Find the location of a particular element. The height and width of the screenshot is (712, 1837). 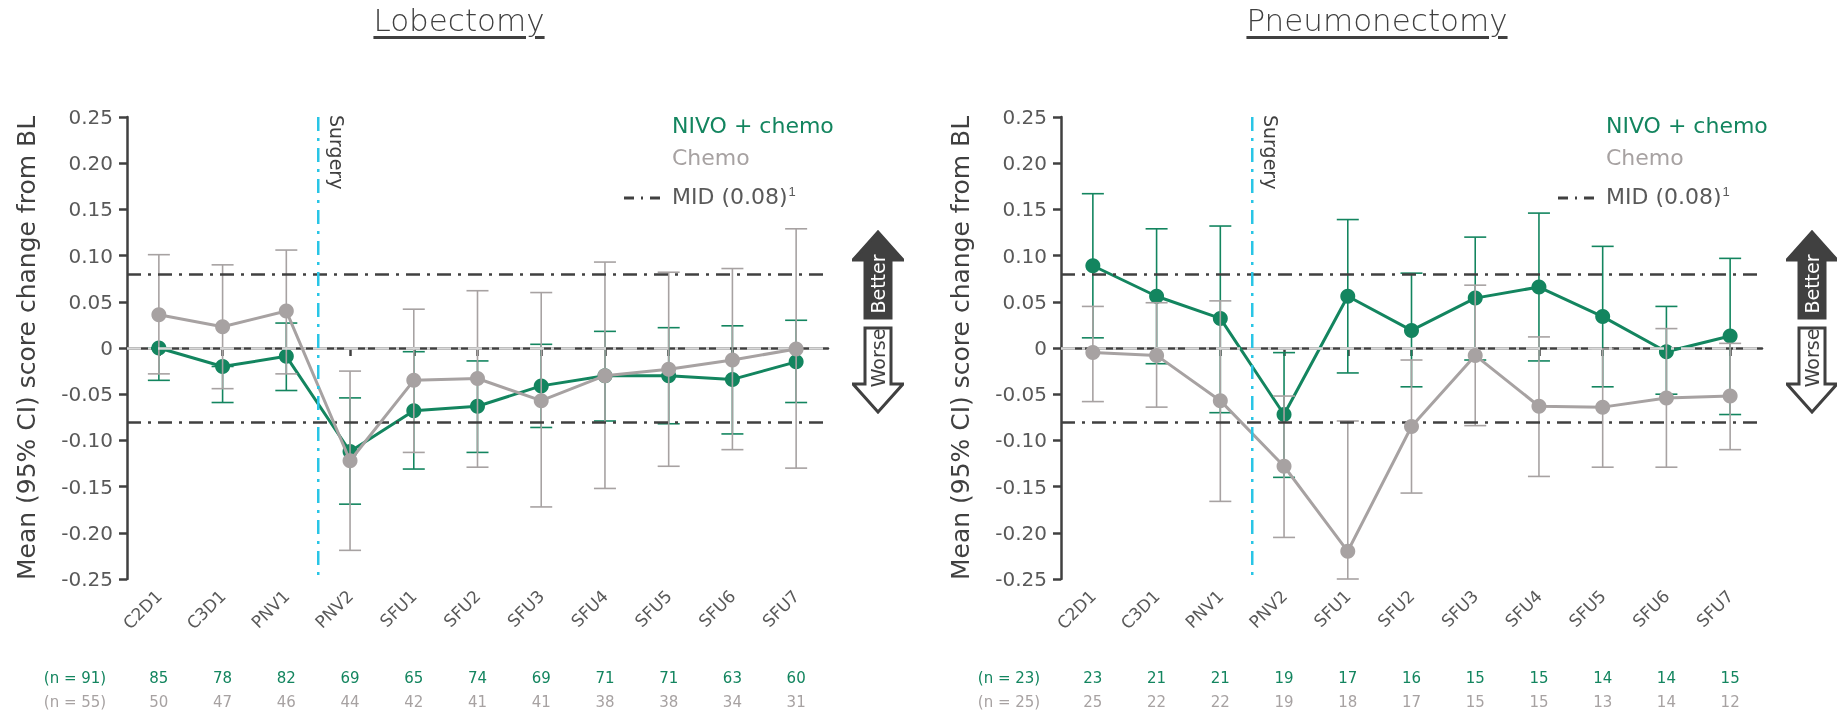

text: 78 is located at coordinates (223, 678).